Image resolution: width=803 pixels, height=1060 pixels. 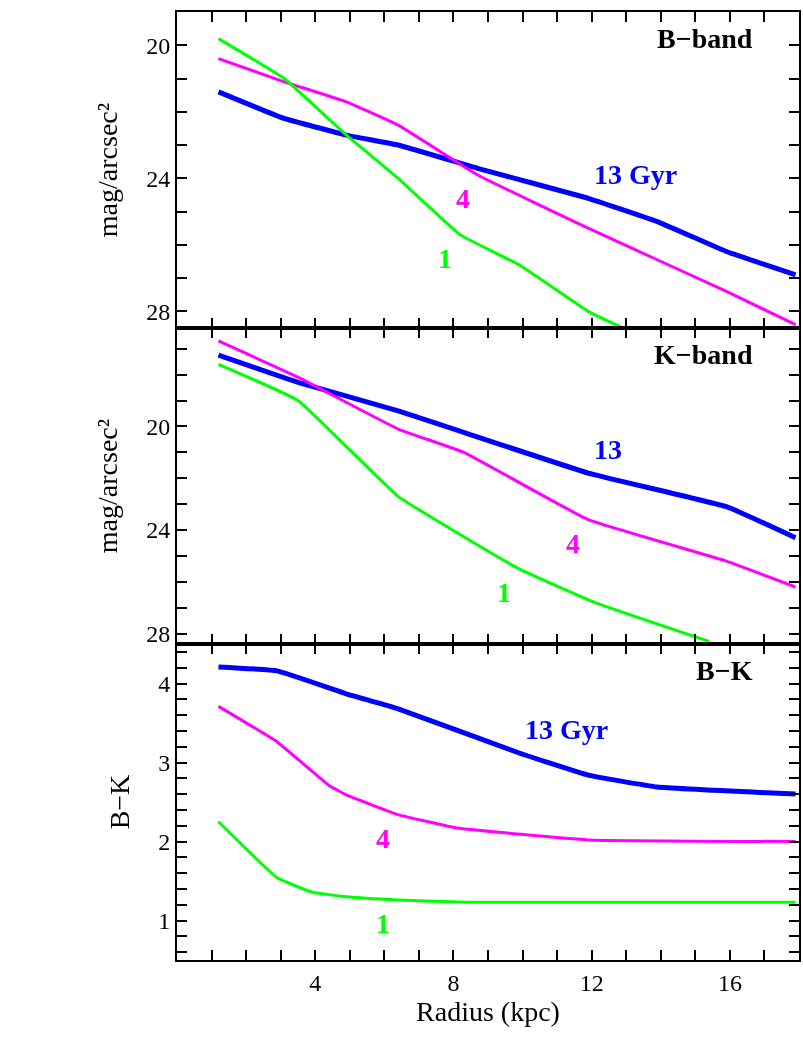 I want to click on chart-title: B−K, so click(x=724, y=670).